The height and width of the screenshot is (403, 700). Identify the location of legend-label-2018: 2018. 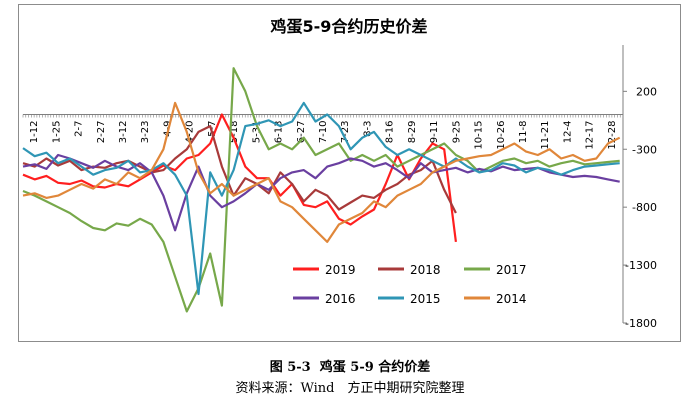
(425, 270).